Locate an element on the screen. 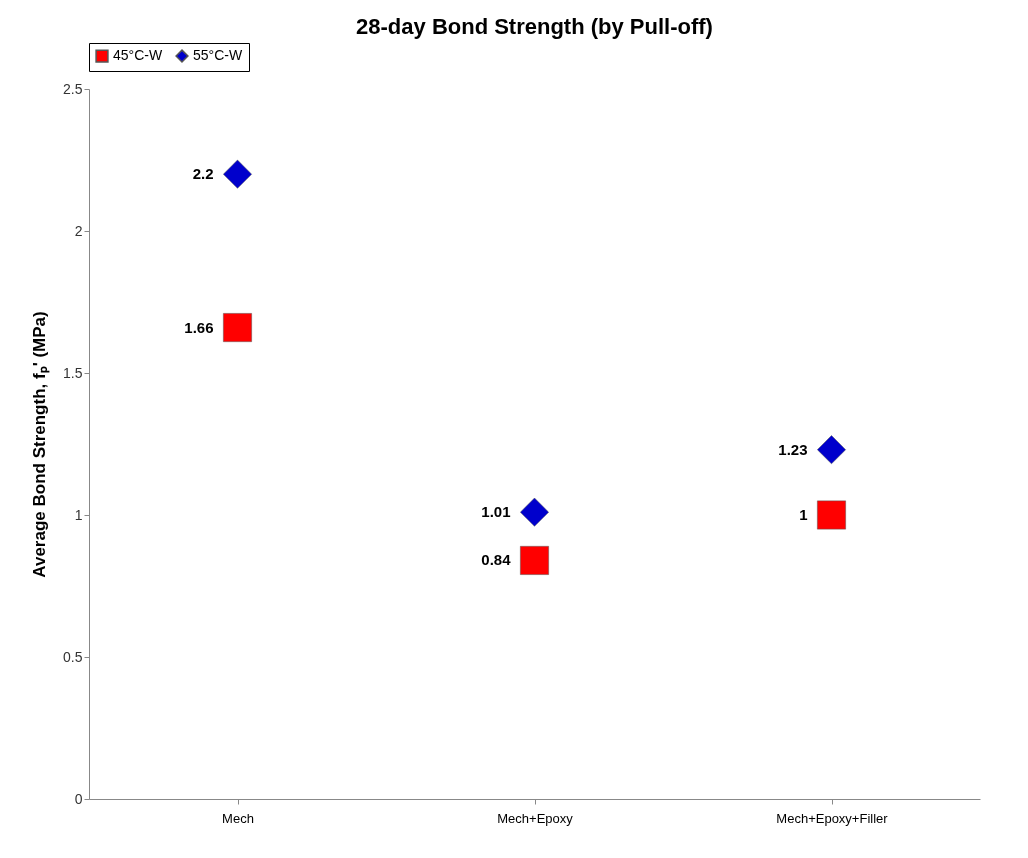  data-label: 2.2 is located at coordinates (203, 174).